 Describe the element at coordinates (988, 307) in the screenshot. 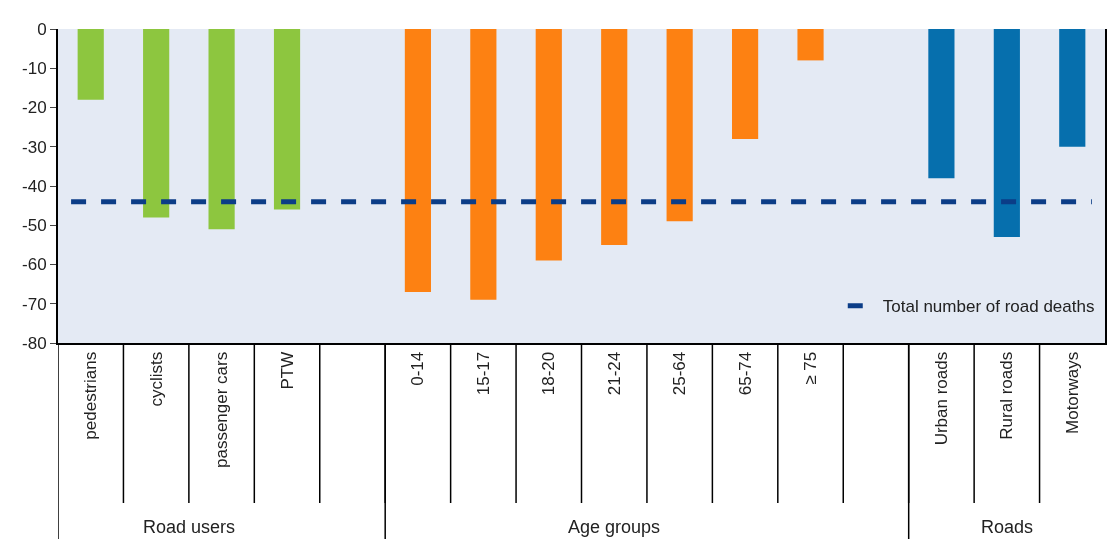

I see `legend-label: Total number of road deaths` at that location.